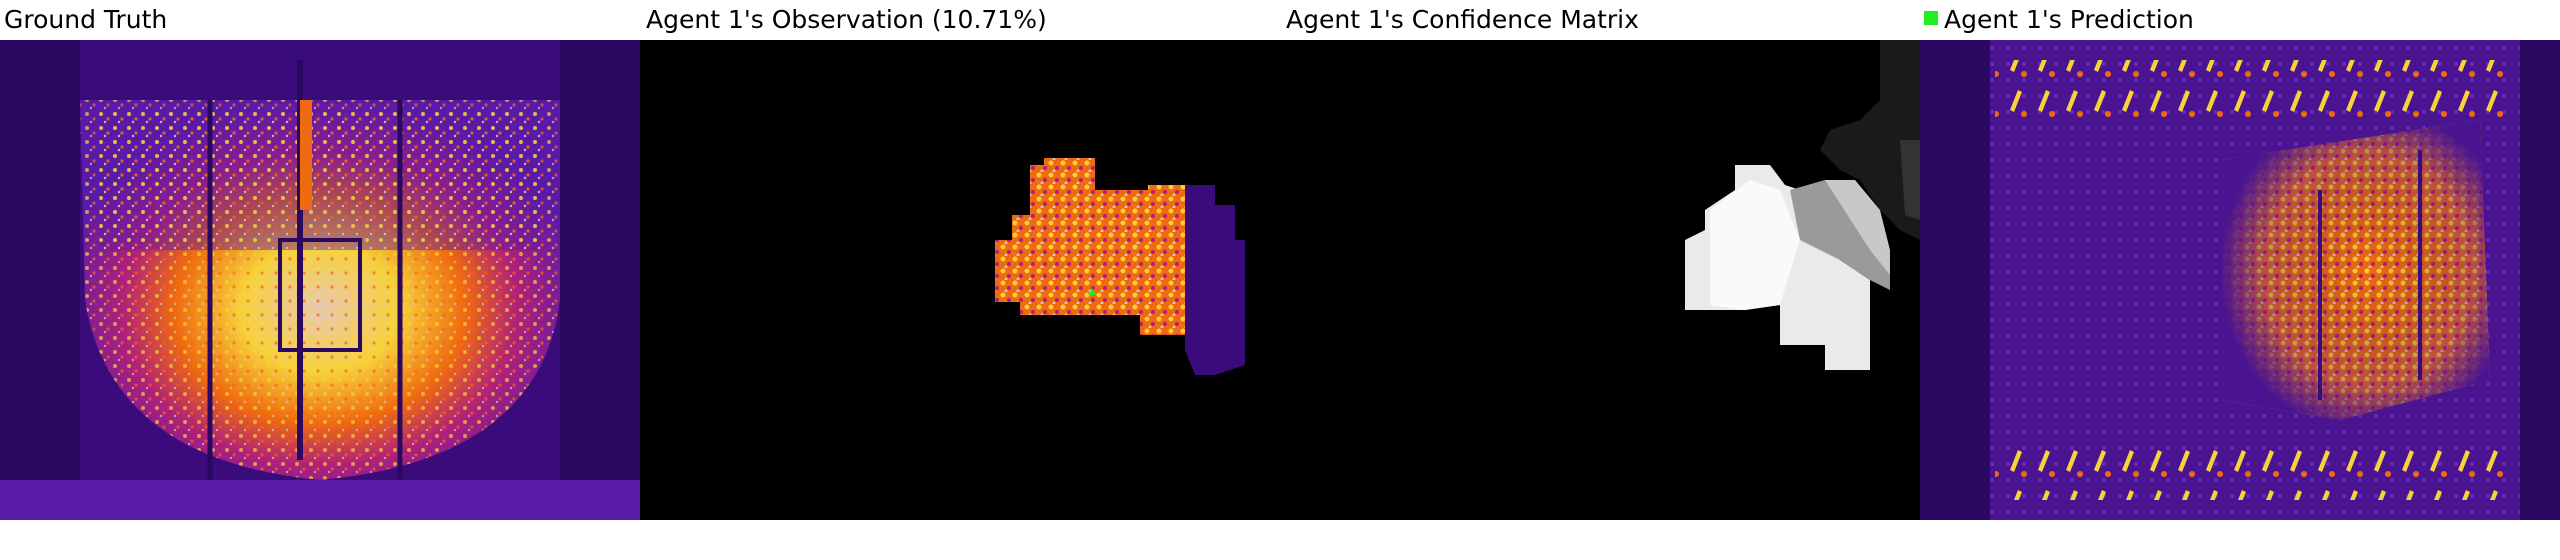 Image resolution: width=2560 pixels, height=560 pixels. I want to click on prediction-label-text: Agent 1's Prediction, so click(2069, 19).